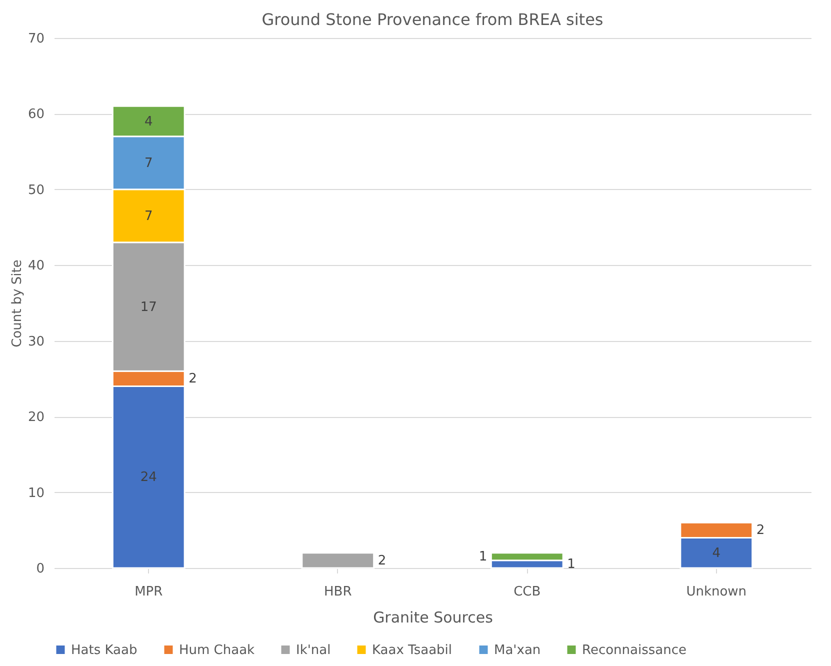 The width and height of the screenshot is (831, 666). Describe the element at coordinates (36, 114) in the screenshot. I see `y-tick-label: 60` at that location.